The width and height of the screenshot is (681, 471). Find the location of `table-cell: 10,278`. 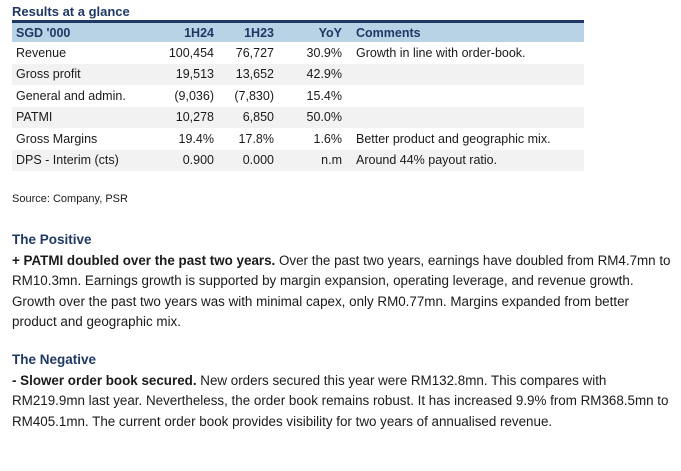

table-cell: 10,278 is located at coordinates (194, 117).